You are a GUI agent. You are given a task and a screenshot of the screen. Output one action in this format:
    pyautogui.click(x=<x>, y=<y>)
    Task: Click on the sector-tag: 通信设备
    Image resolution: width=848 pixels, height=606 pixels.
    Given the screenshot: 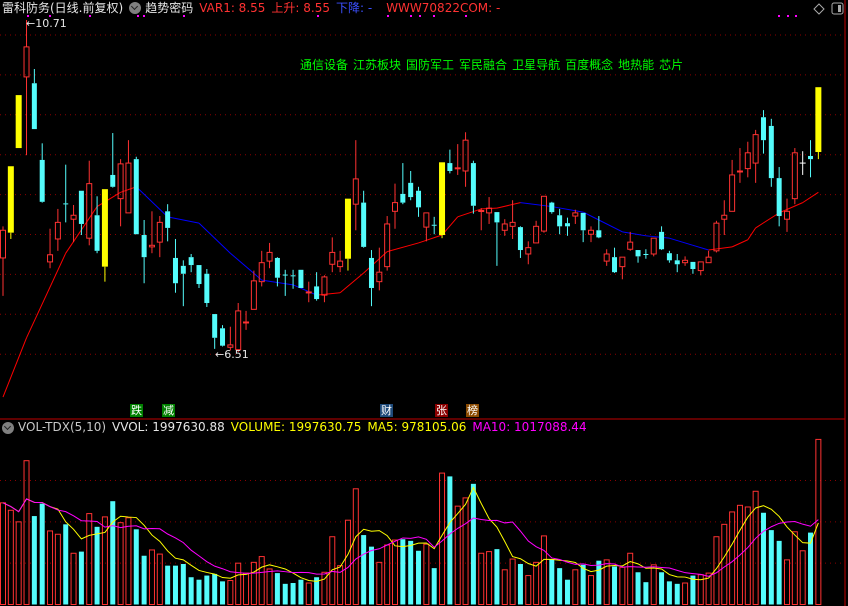 What is the action you would take?
    pyautogui.click(x=324, y=65)
    